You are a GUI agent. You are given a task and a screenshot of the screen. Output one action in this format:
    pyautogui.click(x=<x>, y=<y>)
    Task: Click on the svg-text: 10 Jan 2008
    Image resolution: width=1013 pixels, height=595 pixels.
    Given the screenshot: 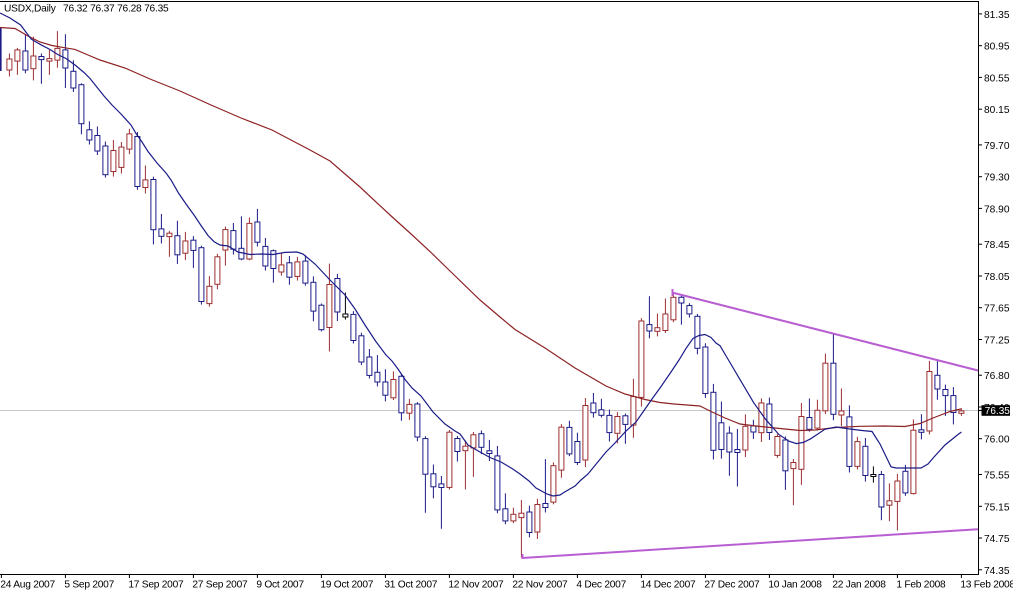 What is the action you would take?
    pyautogui.click(x=795, y=585)
    